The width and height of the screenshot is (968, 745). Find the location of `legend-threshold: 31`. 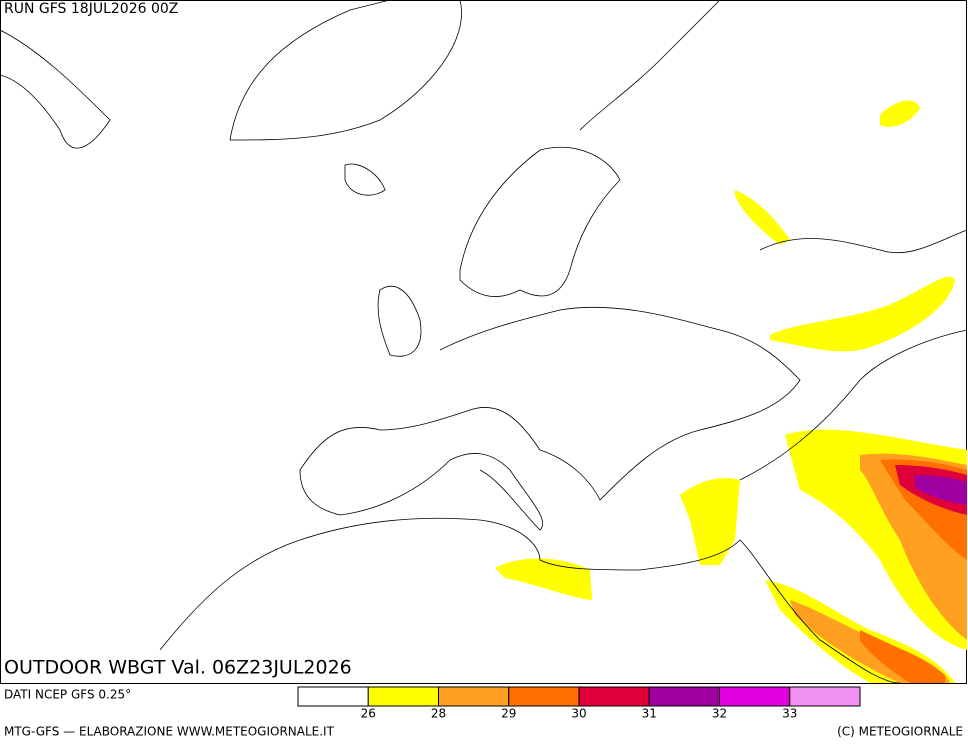

legend-threshold: 31 is located at coordinates (649, 714).